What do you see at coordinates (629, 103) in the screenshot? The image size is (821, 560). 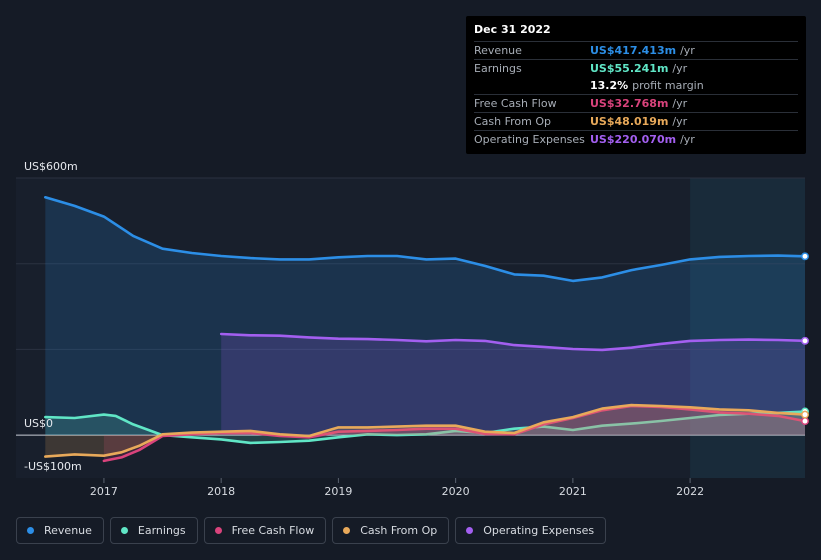 I see `tooltip-value: US$32.768m` at bounding box center [629, 103].